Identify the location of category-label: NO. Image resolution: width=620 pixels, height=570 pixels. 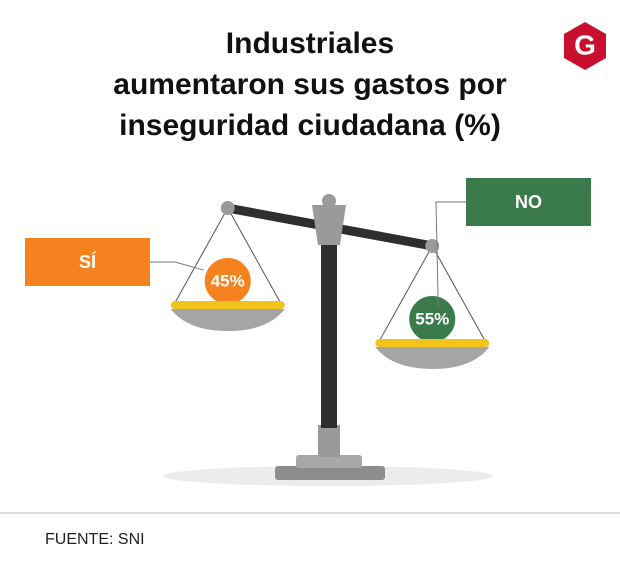
(528, 202).